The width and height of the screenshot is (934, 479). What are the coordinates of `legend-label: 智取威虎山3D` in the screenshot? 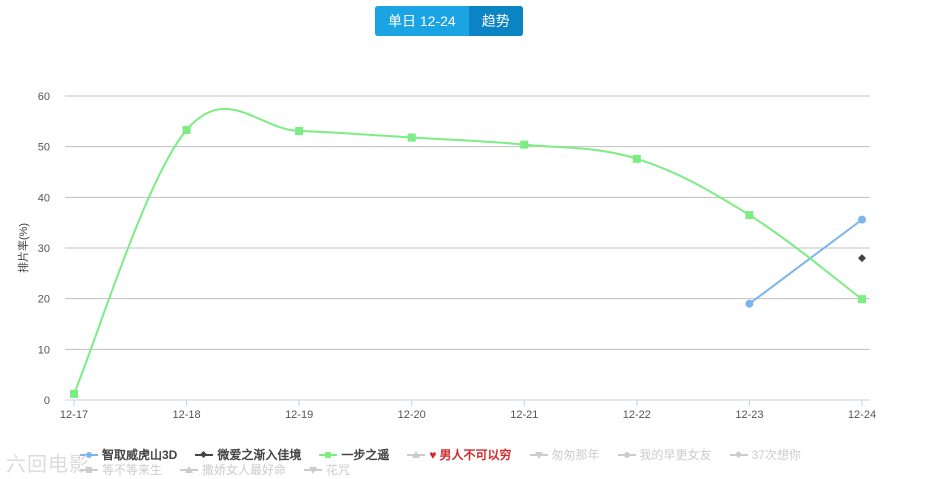 It's located at (140, 455).